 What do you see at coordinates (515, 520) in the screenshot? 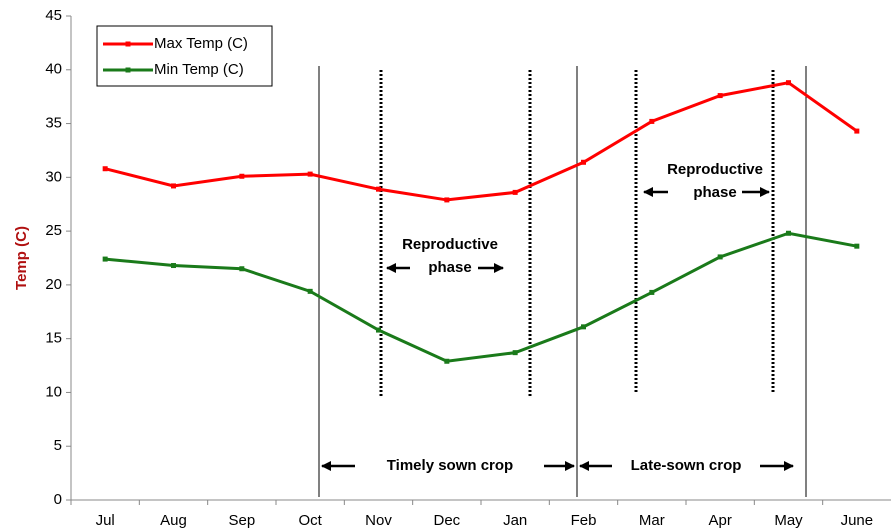
I see `x-tick-label: Jan` at bounding box center [515, 520].